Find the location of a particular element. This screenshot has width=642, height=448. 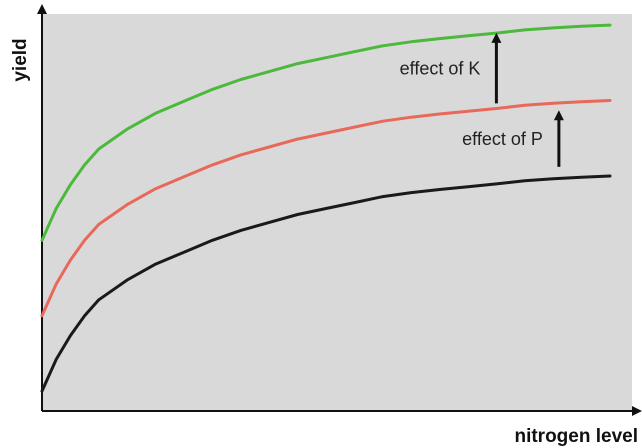

y-axis-title: yield is located at coordinates (20, 59).